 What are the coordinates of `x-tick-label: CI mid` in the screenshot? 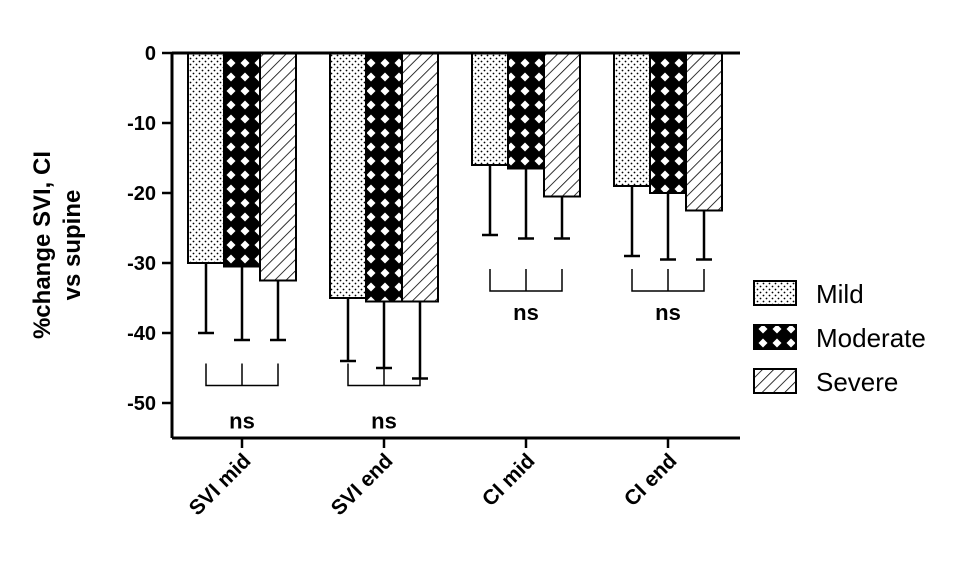 It's located at (509, 480).